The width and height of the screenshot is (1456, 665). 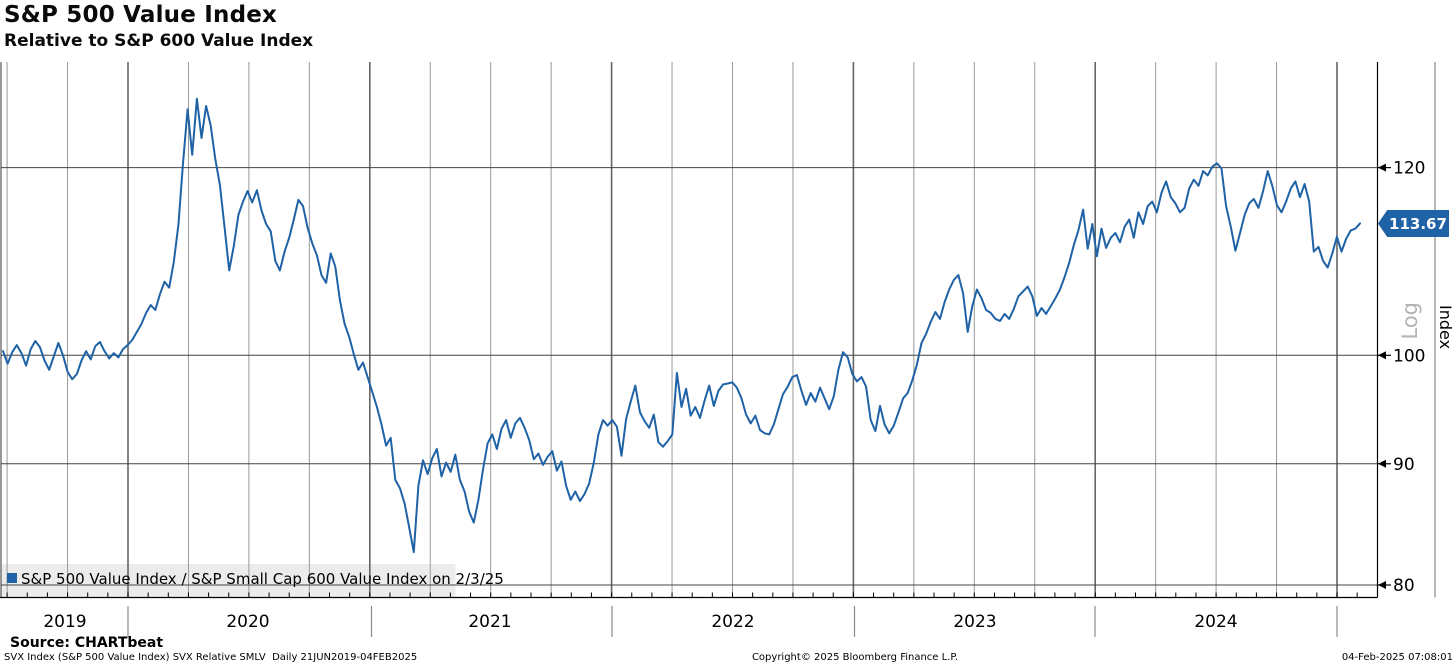 What do you see at coordinates (12, 578) in the screenshot?
I see `legend-swatch-icon` at bounding box center [12, 578].